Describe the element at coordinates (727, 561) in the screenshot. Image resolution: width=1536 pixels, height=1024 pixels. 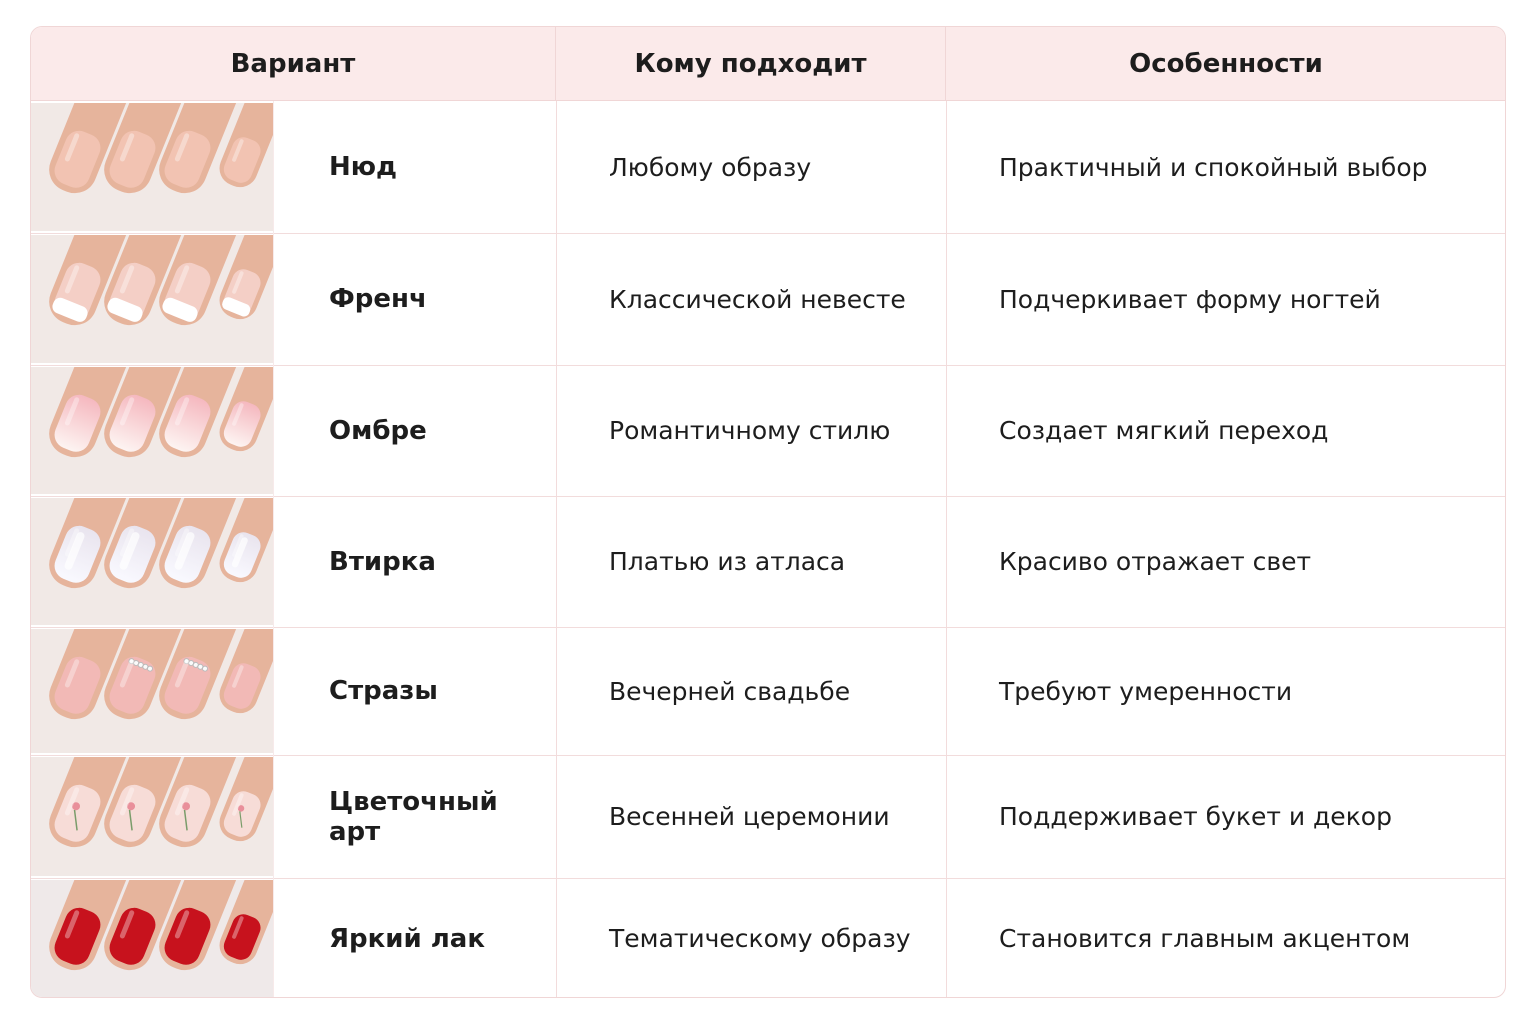
I see `suits-text: Платью из атласа` at that location.